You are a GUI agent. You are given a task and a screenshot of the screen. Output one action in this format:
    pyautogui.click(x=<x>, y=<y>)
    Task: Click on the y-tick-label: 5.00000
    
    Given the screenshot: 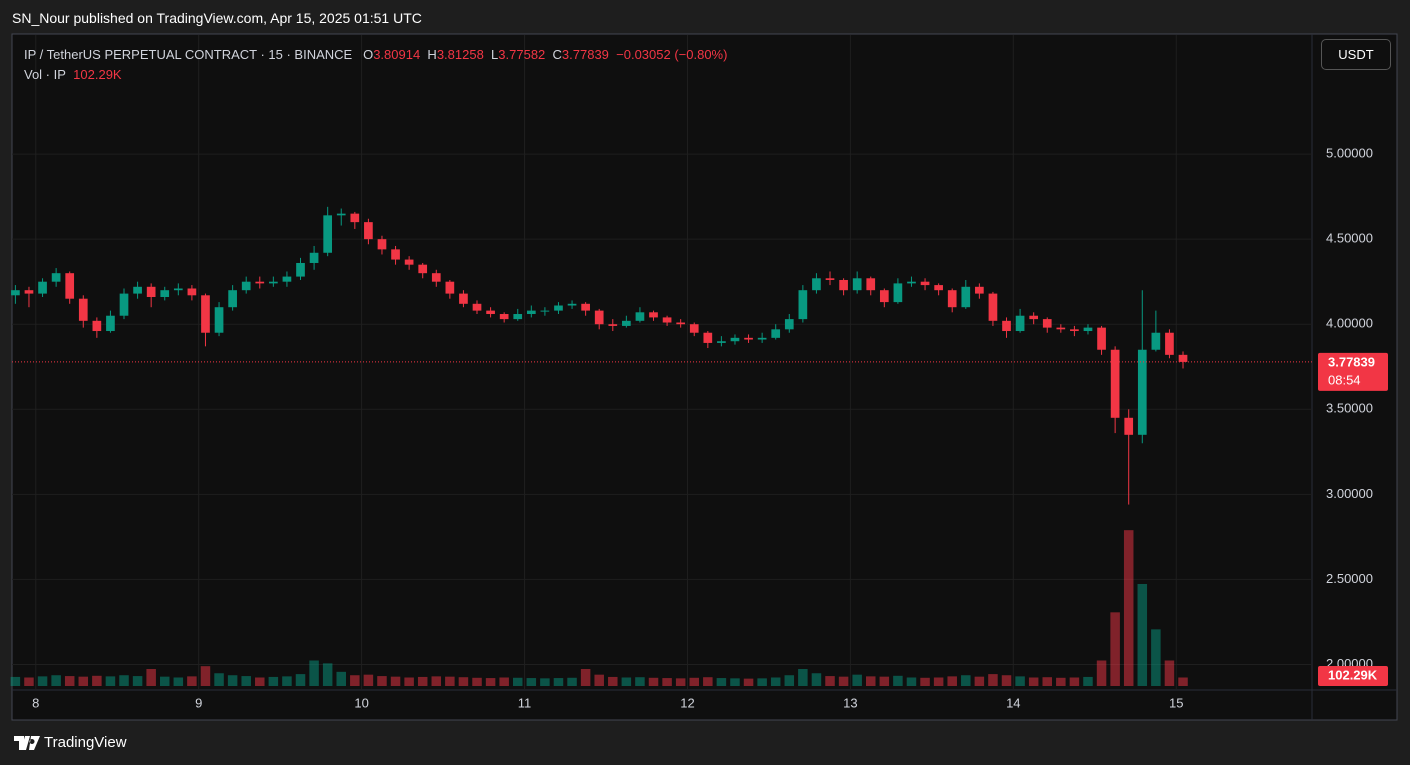 What is the action you would take?
    pyautogui.click(x=1349, y=153)
    